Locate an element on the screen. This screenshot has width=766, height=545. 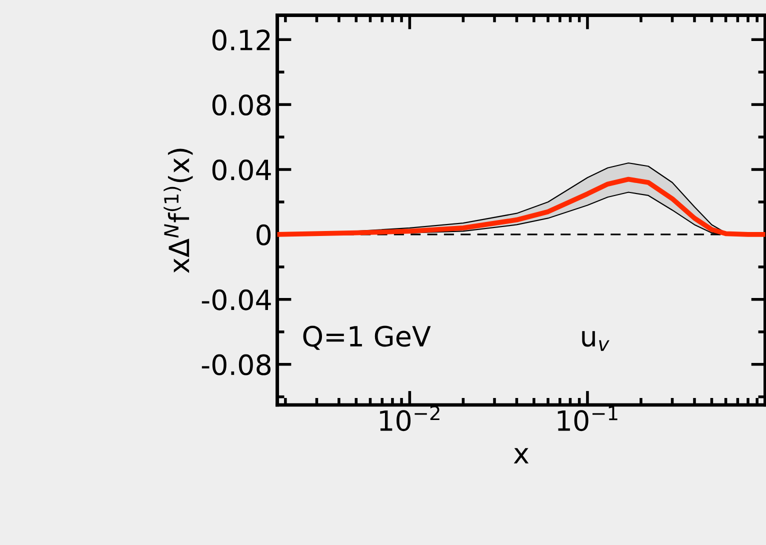
annotation: u$_{v}$ is located at coordinates (596, 340).